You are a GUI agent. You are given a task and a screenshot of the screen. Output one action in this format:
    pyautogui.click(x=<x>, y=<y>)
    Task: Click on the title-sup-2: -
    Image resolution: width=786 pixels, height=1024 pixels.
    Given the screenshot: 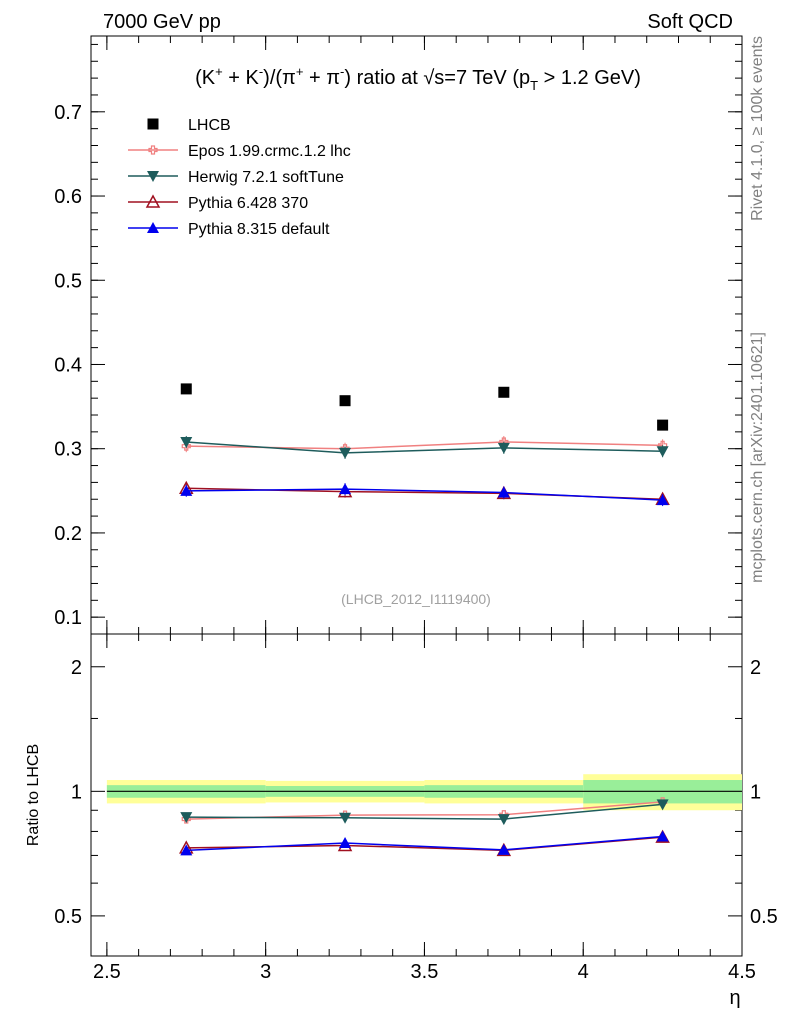 What is the action you would take?
    pyautogui.click(x=261, y=71)
    